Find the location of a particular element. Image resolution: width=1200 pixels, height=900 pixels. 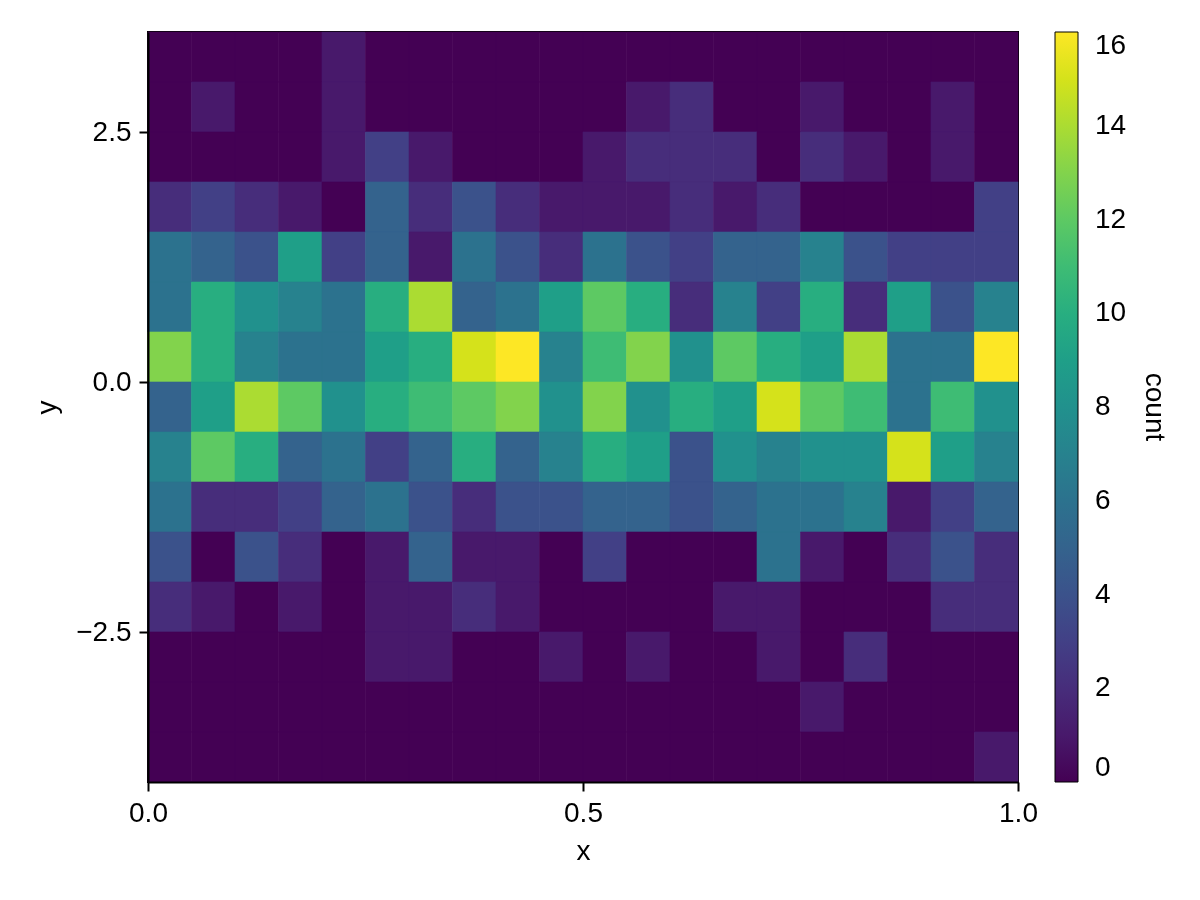

color-bar-label: 16 is located at coordinates (1111, 44).